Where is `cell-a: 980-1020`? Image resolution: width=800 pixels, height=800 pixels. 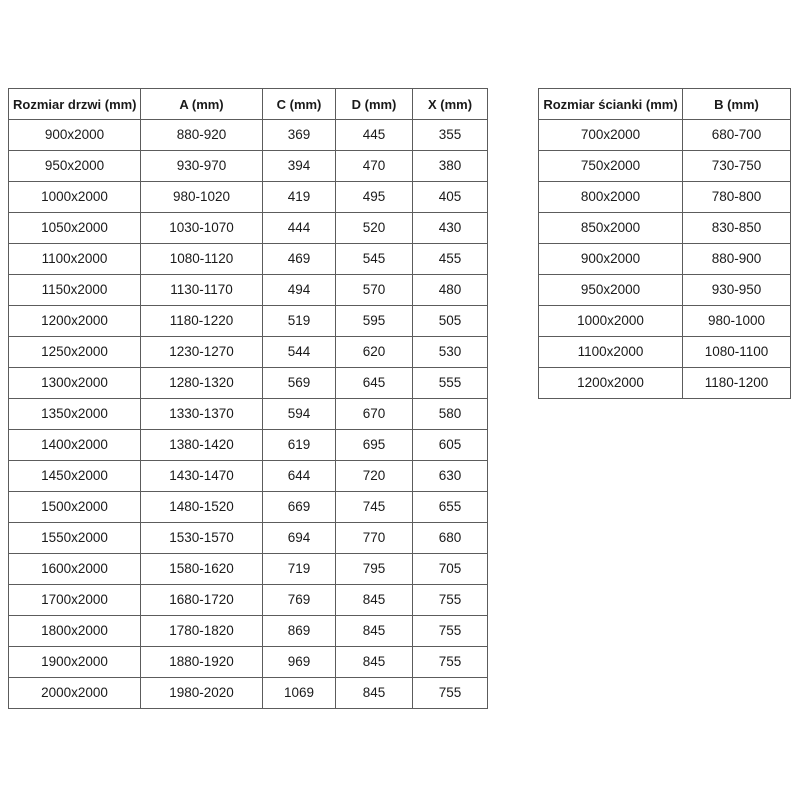 cell-a: 980-1020 is located at coordinates (201, 197).